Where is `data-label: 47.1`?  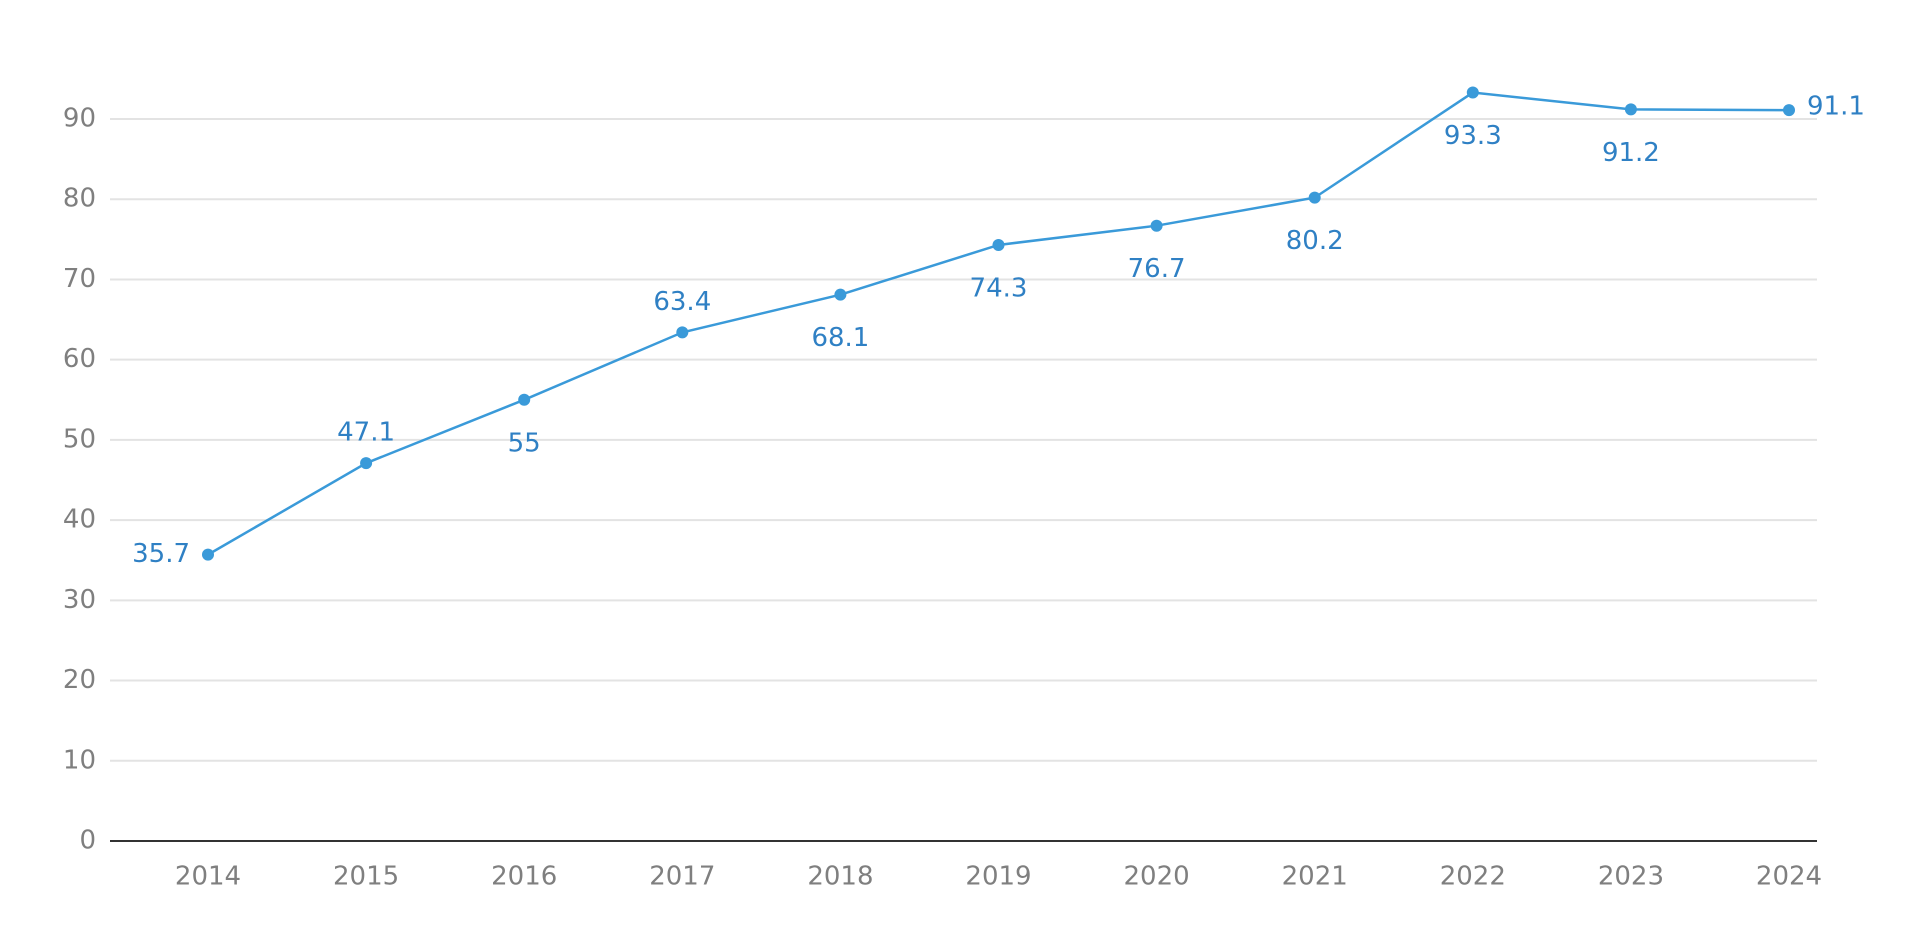
data-label: 47.1 is located at coordinates (366, 433).